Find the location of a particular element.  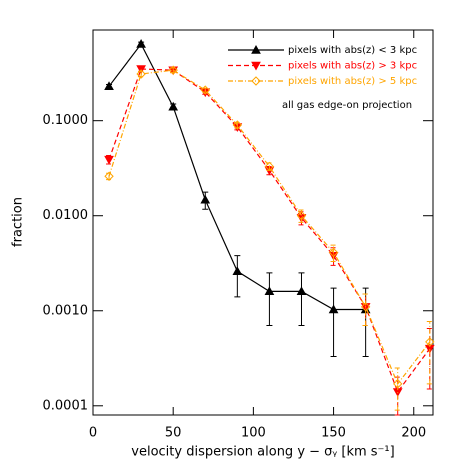

y-tick-label: 0.0001 is located at coordinates (66, 405).